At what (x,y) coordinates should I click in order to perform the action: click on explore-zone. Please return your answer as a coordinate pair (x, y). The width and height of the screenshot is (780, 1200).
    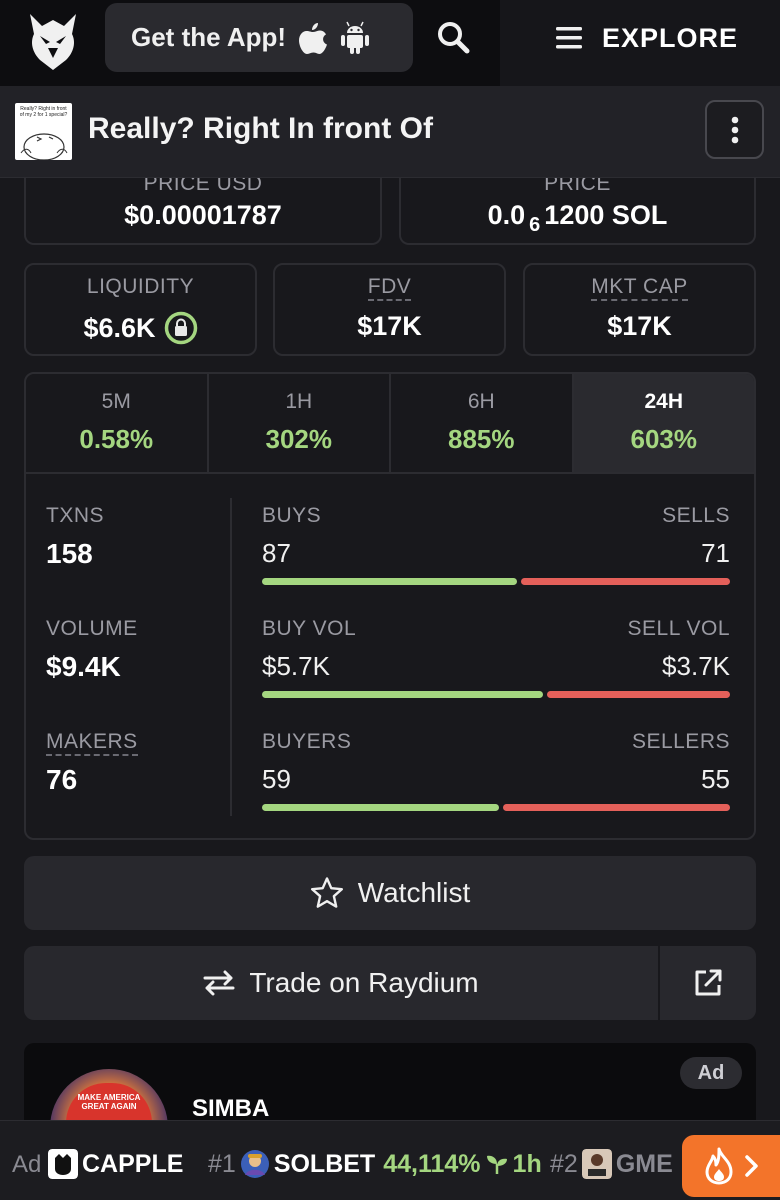
    Looking at the image, I should click on (640, 43).